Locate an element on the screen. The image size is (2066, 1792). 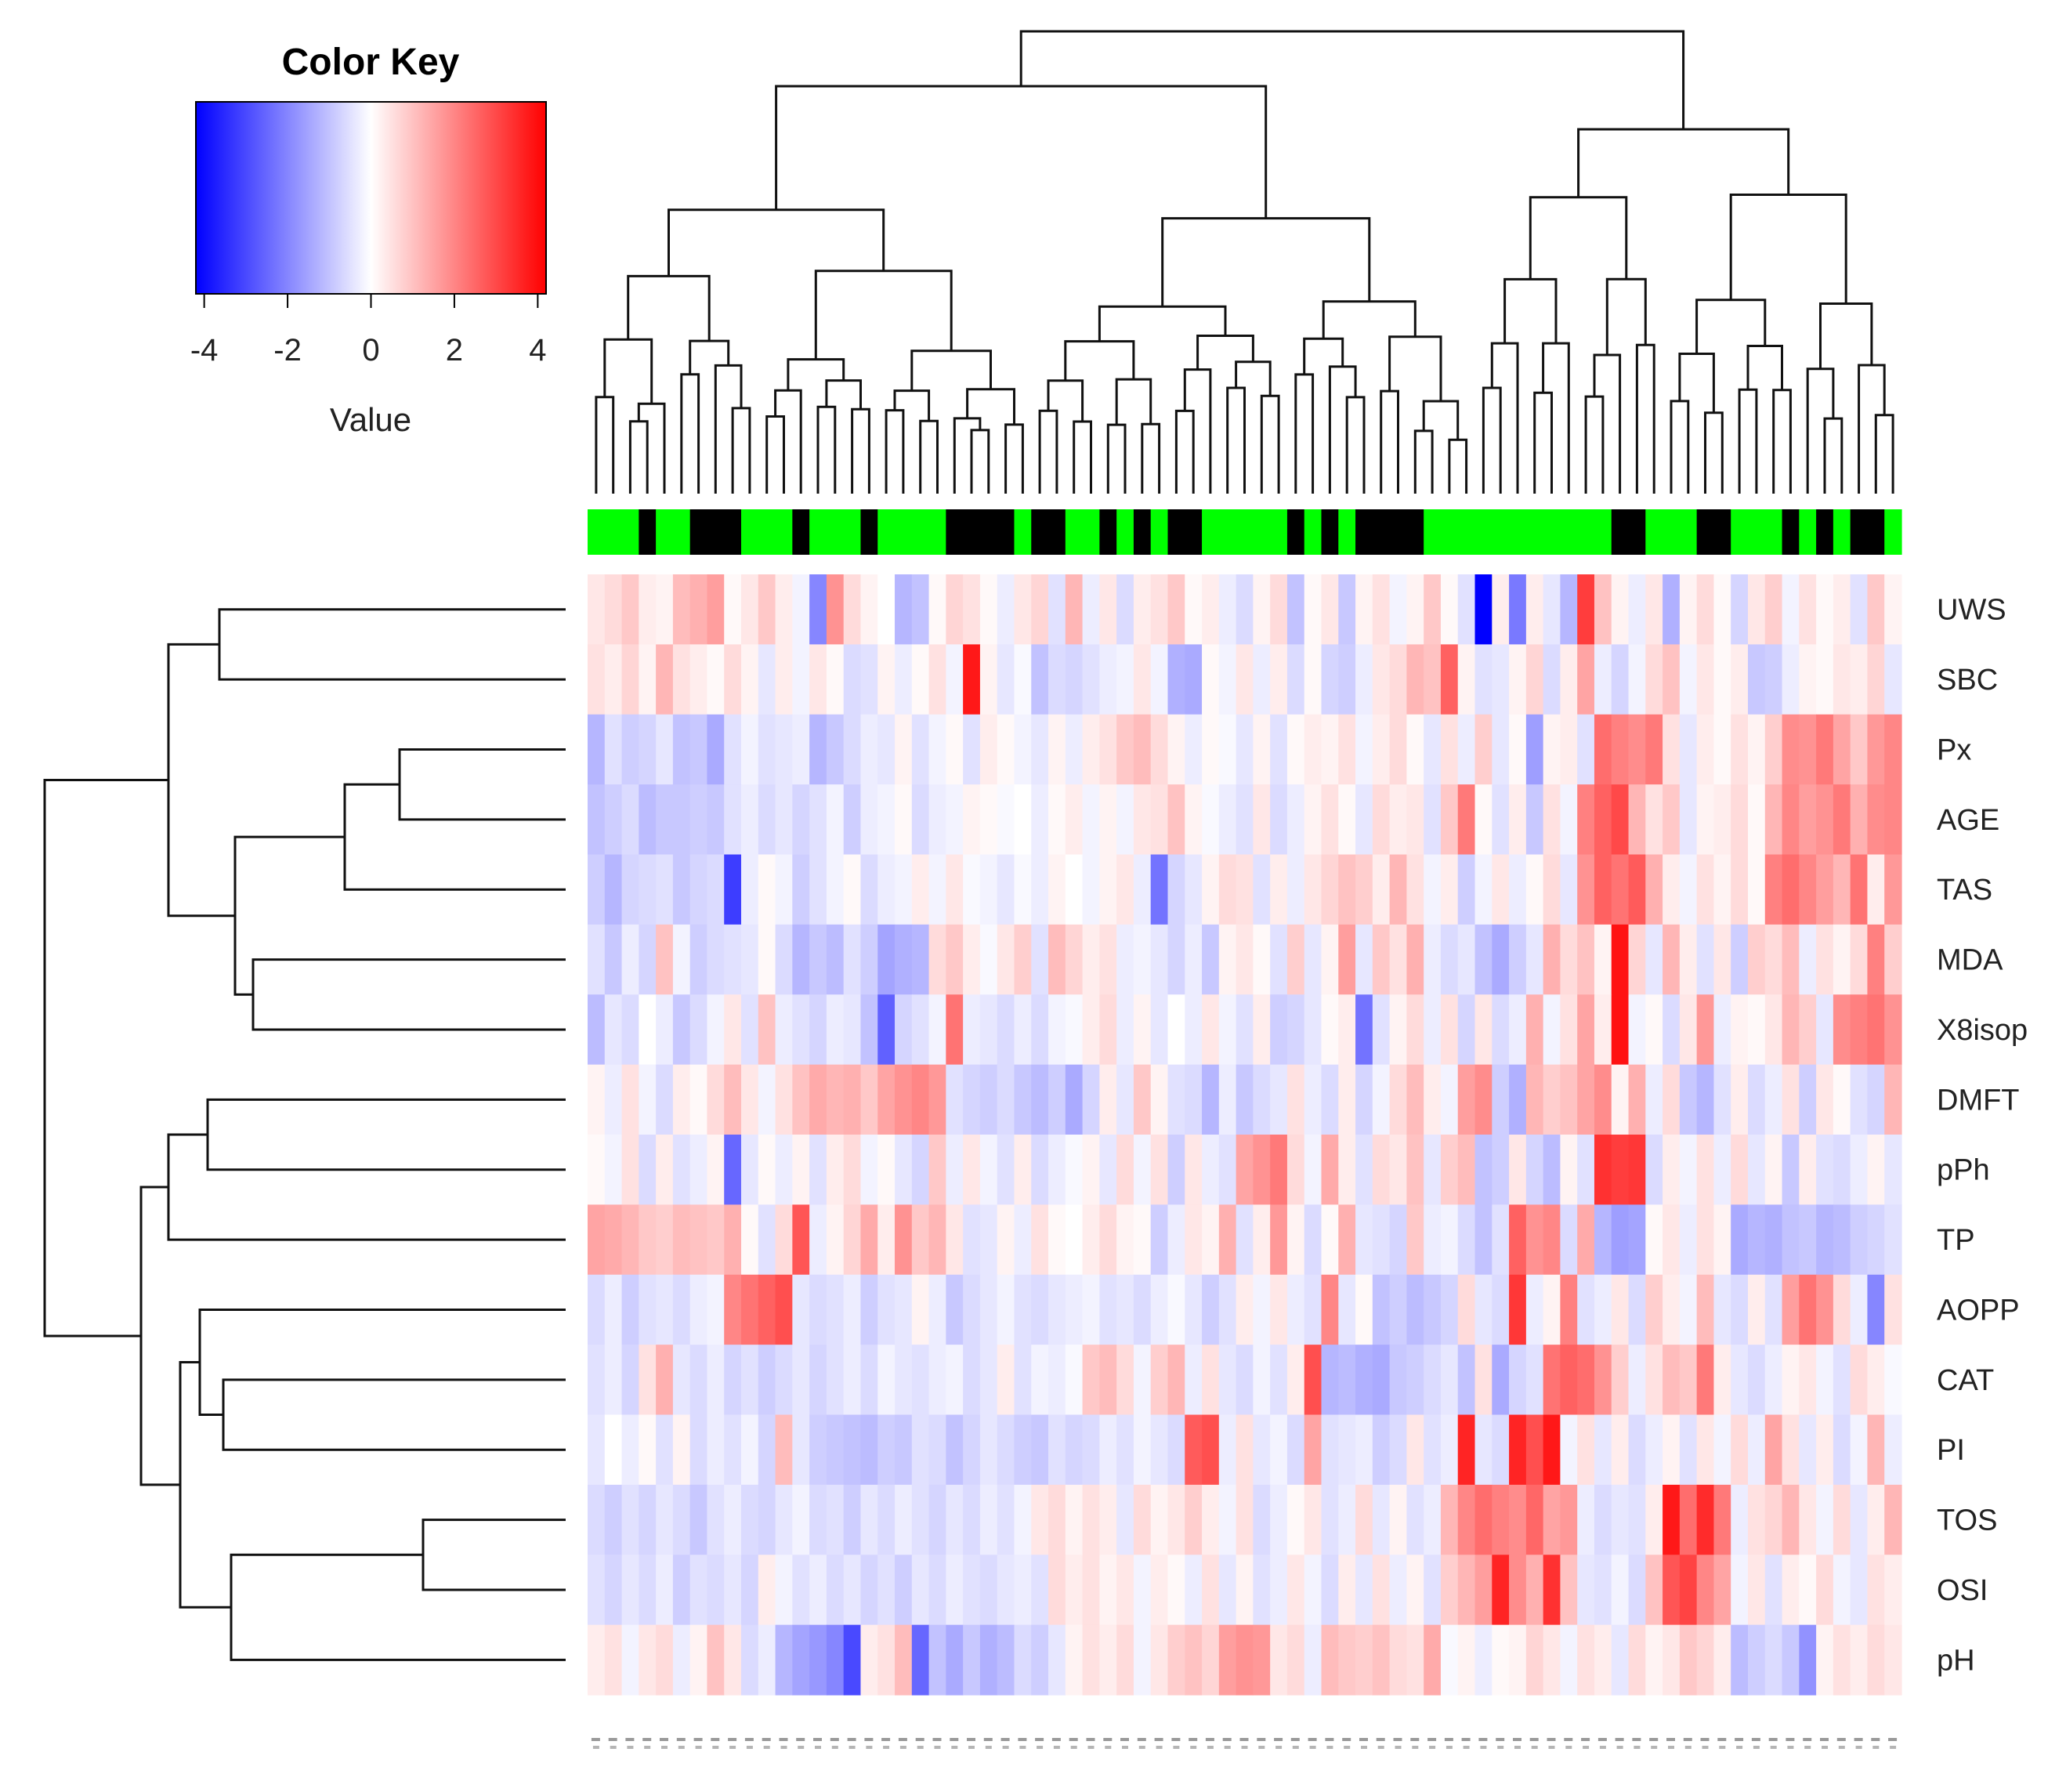
column-dendrogram-root is located at coordinates (1352, 79).